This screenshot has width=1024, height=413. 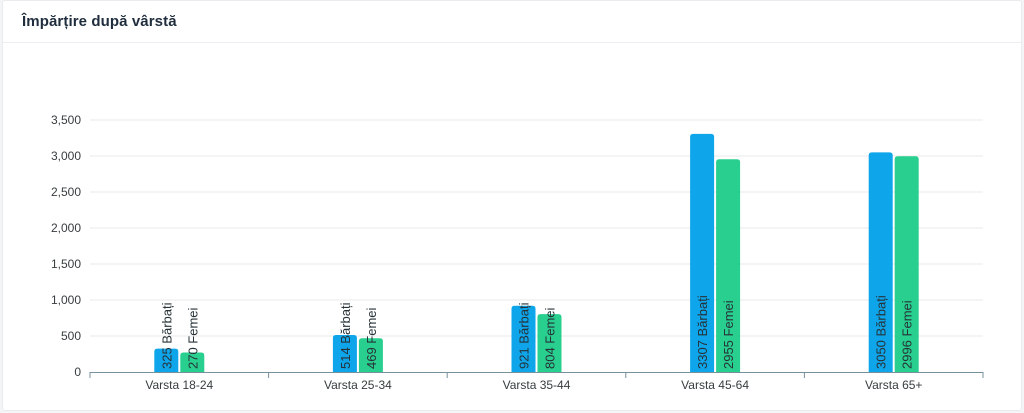 What do you see at coordinates (192, 338) in the screenshot?
I see `data-label: 270 Femei` at bounding box center [192, 338].